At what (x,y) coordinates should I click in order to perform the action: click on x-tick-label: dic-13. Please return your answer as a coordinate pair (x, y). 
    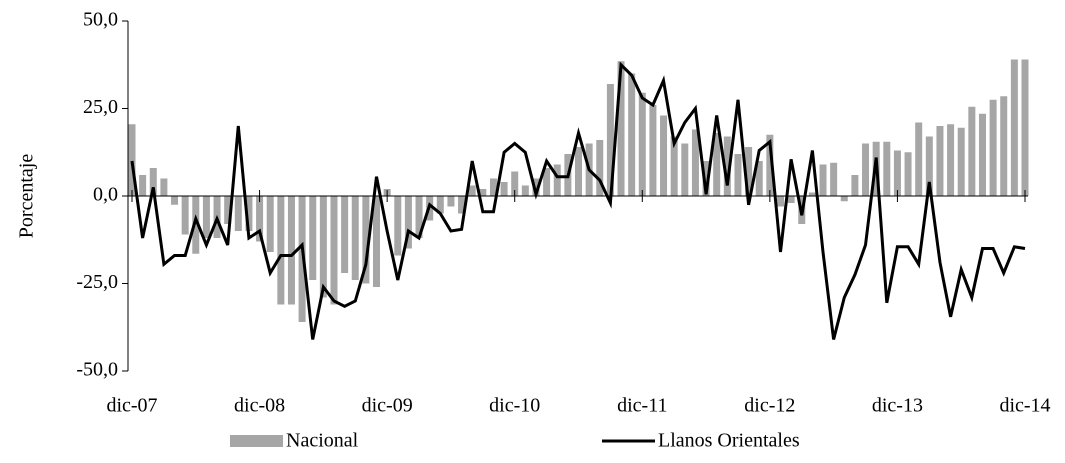
    Looking at the image, I should click on (897, 406).